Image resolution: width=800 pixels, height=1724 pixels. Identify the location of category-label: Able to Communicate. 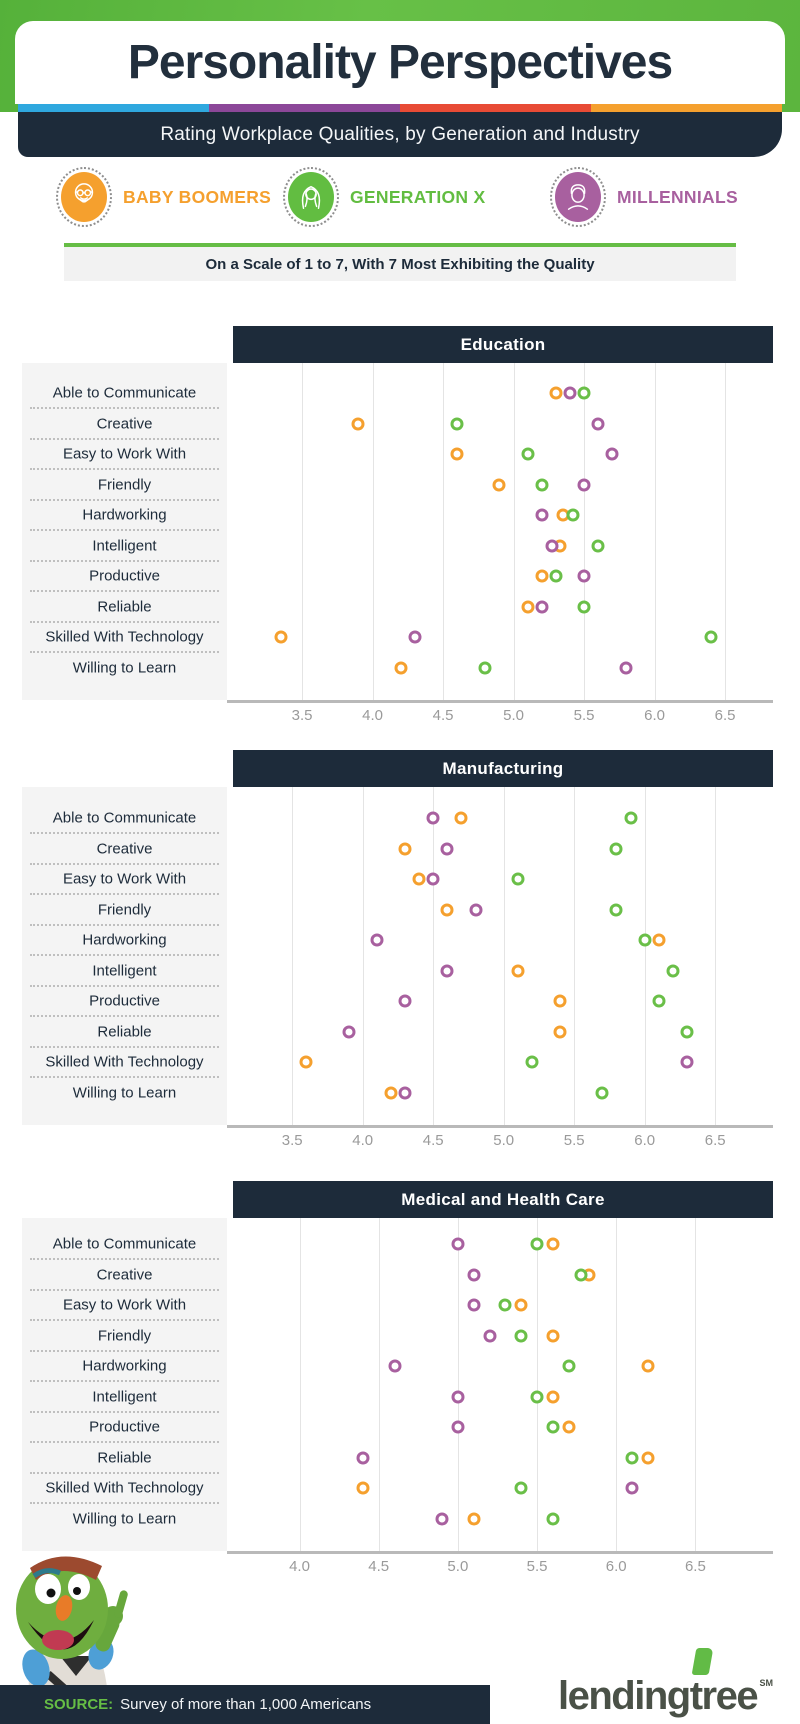
(124, 393).